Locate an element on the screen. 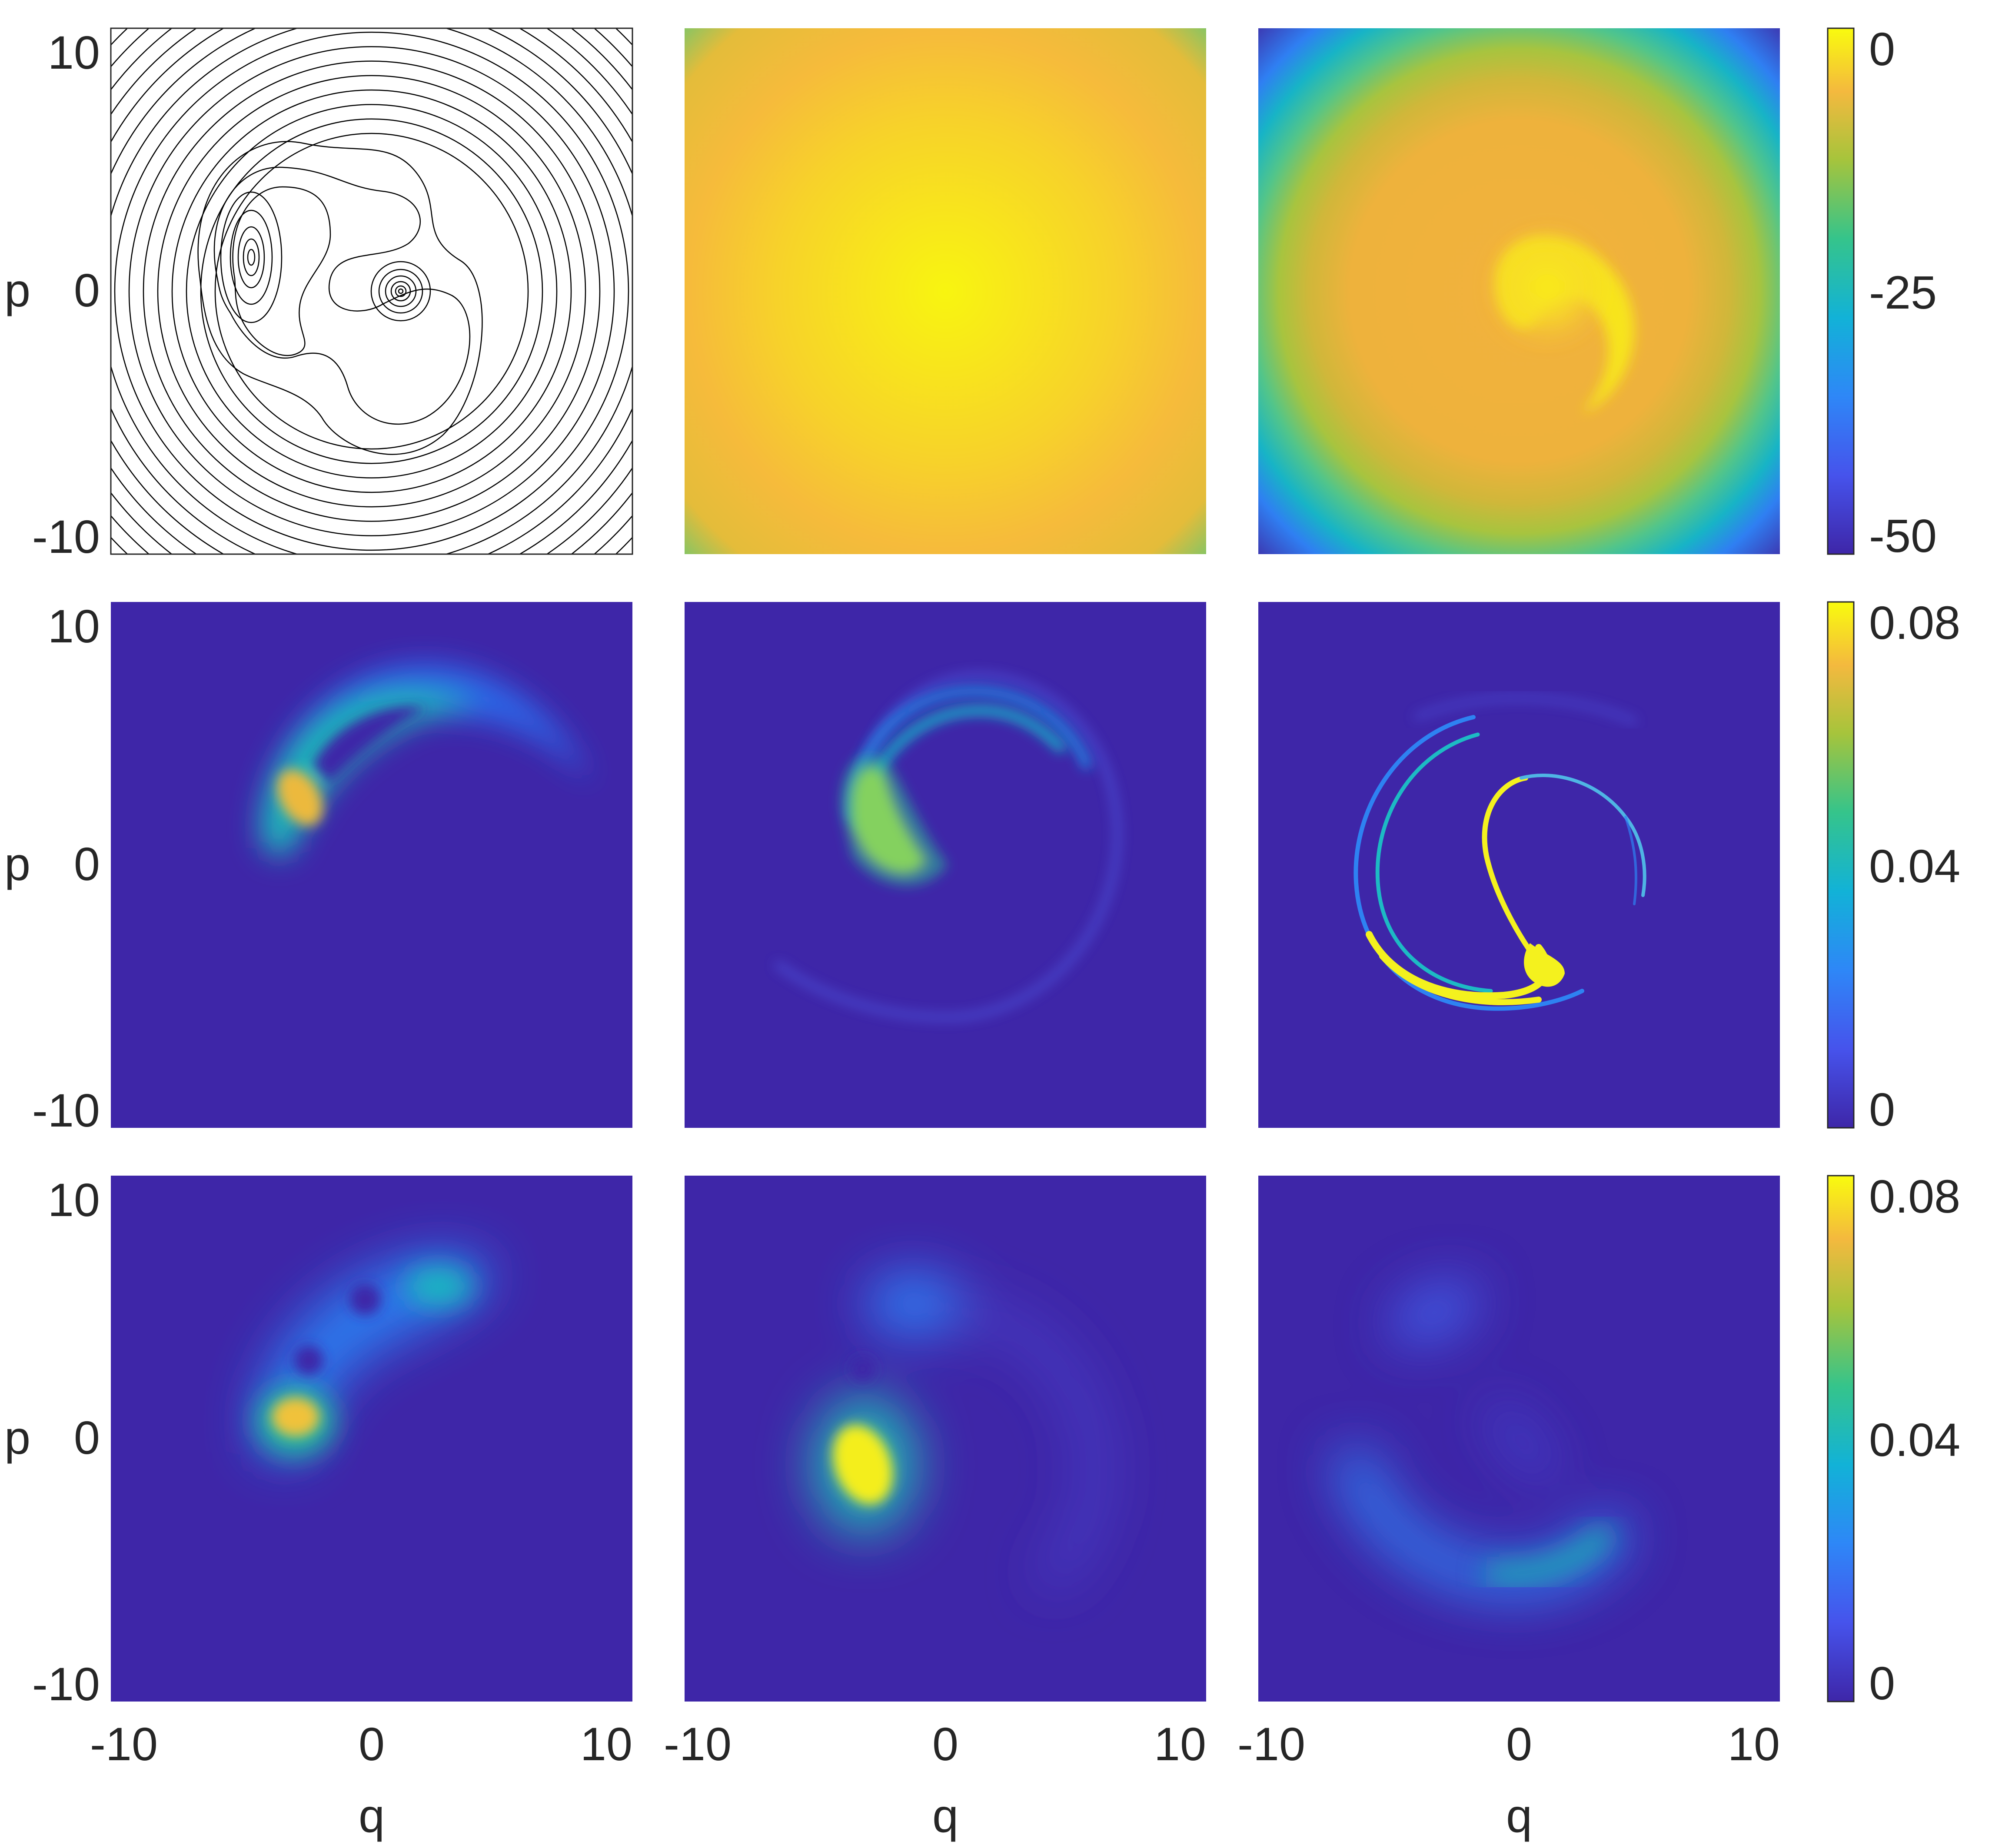 Image resolution: width=1992 pixels, height=1848 pixels. panel-heatmap-r0c2 is located at coordinates (1519, 291).